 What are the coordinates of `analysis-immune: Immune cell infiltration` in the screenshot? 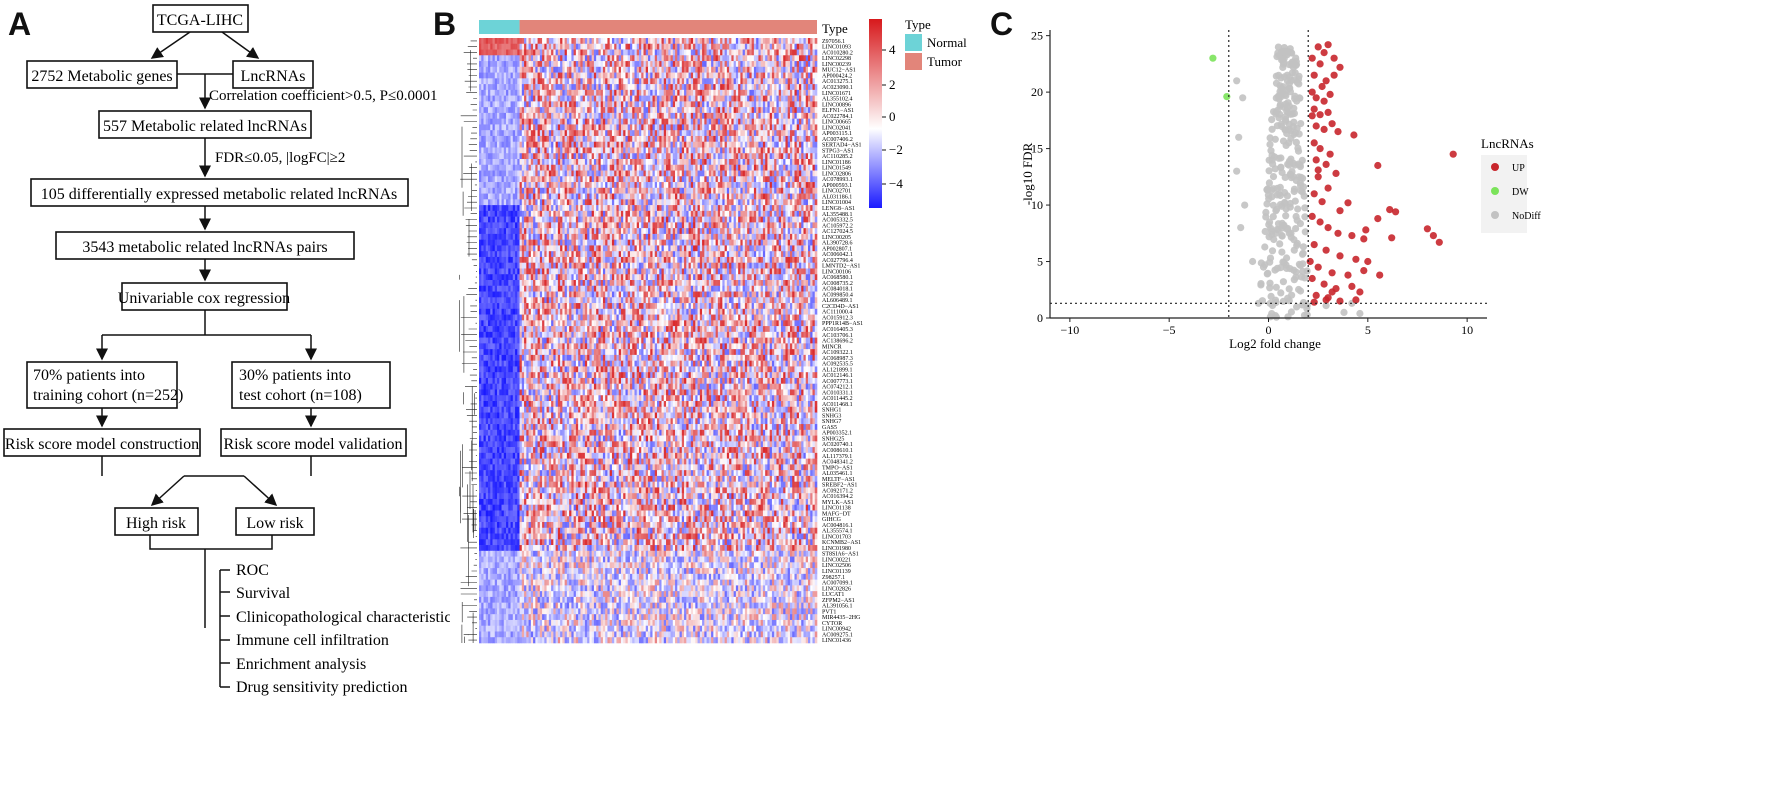 It's located at (312, 640).